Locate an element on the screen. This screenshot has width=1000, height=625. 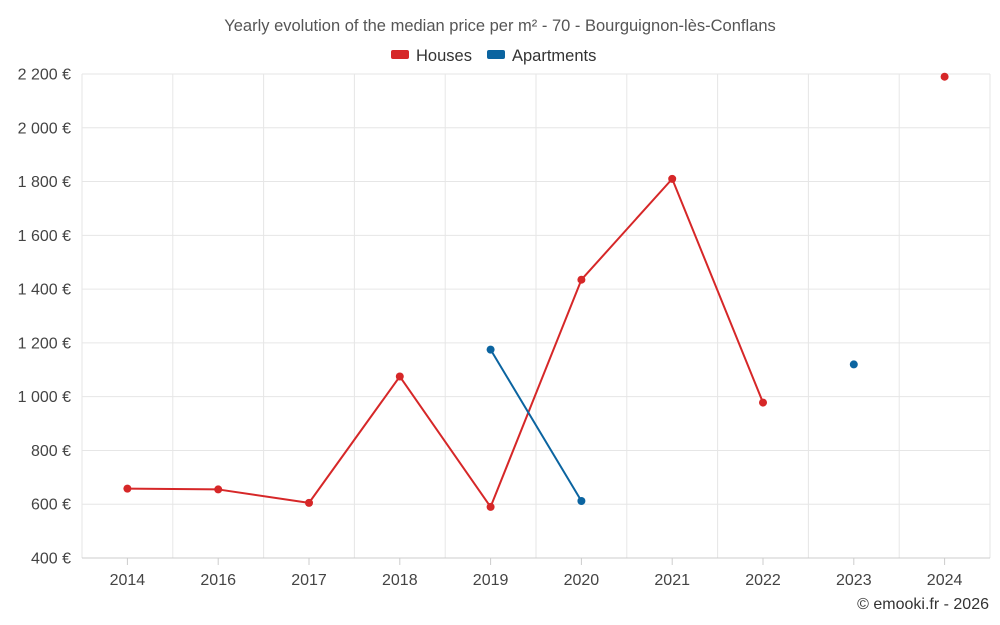
legend-item-houses: Houses is located at coordinates (431, 56).